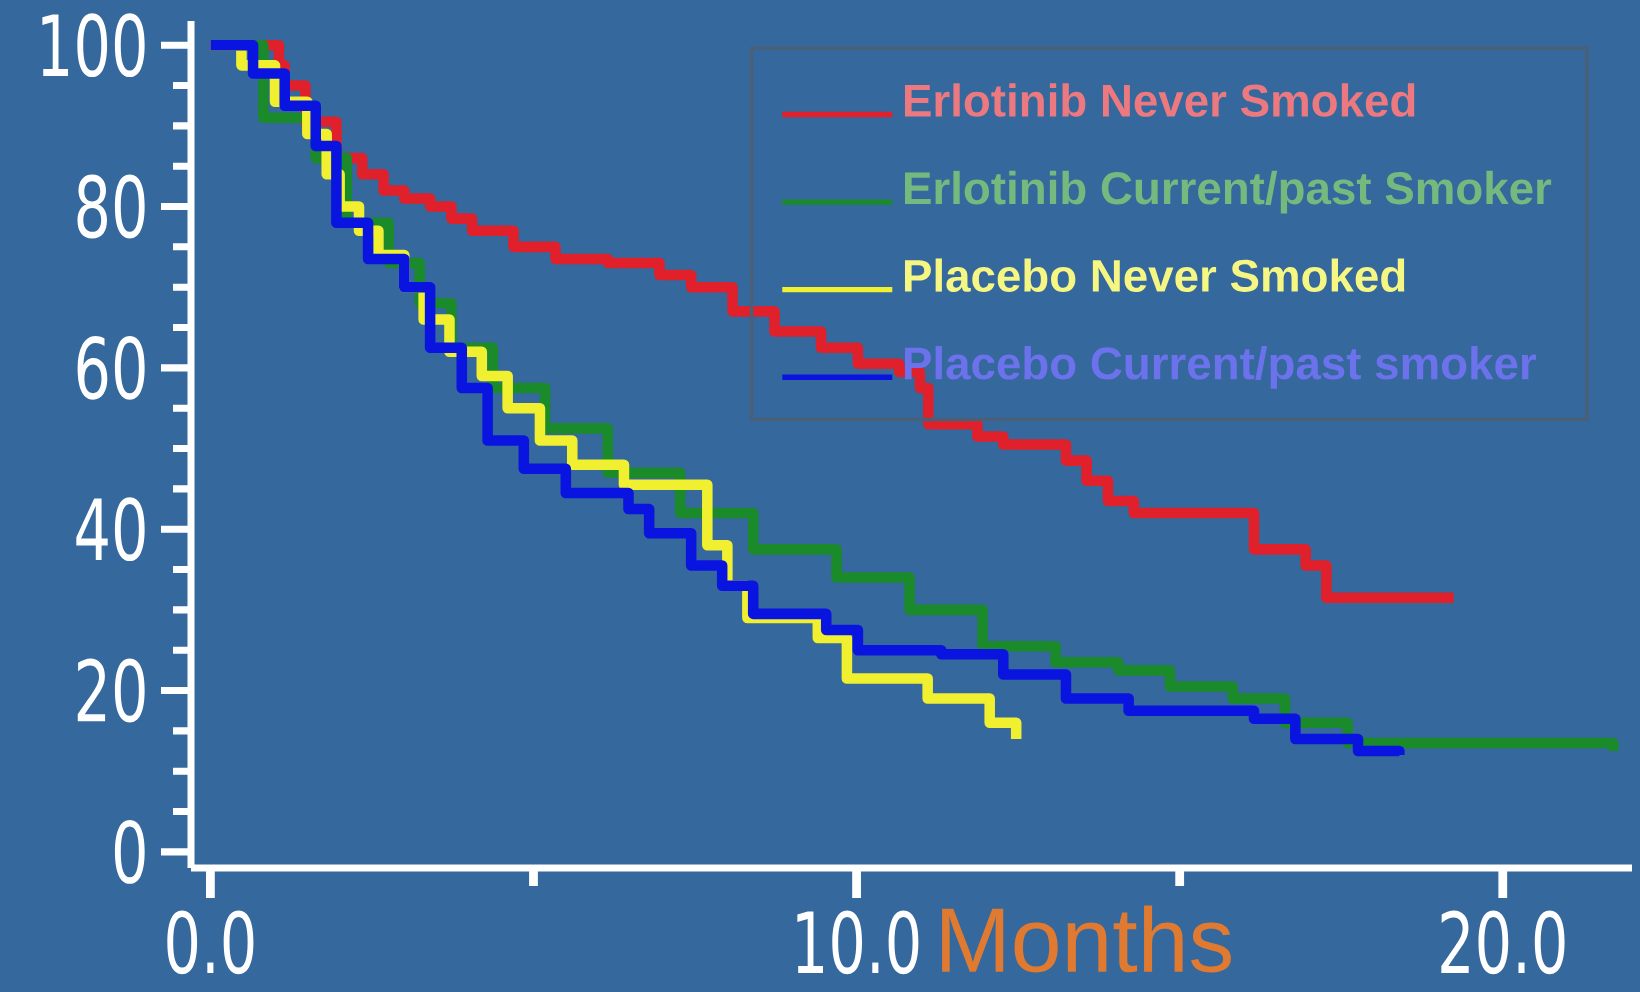  Describe the element at coordinates (93, 45) in the screenshot. I see `y-tick-label: 100` at that location.